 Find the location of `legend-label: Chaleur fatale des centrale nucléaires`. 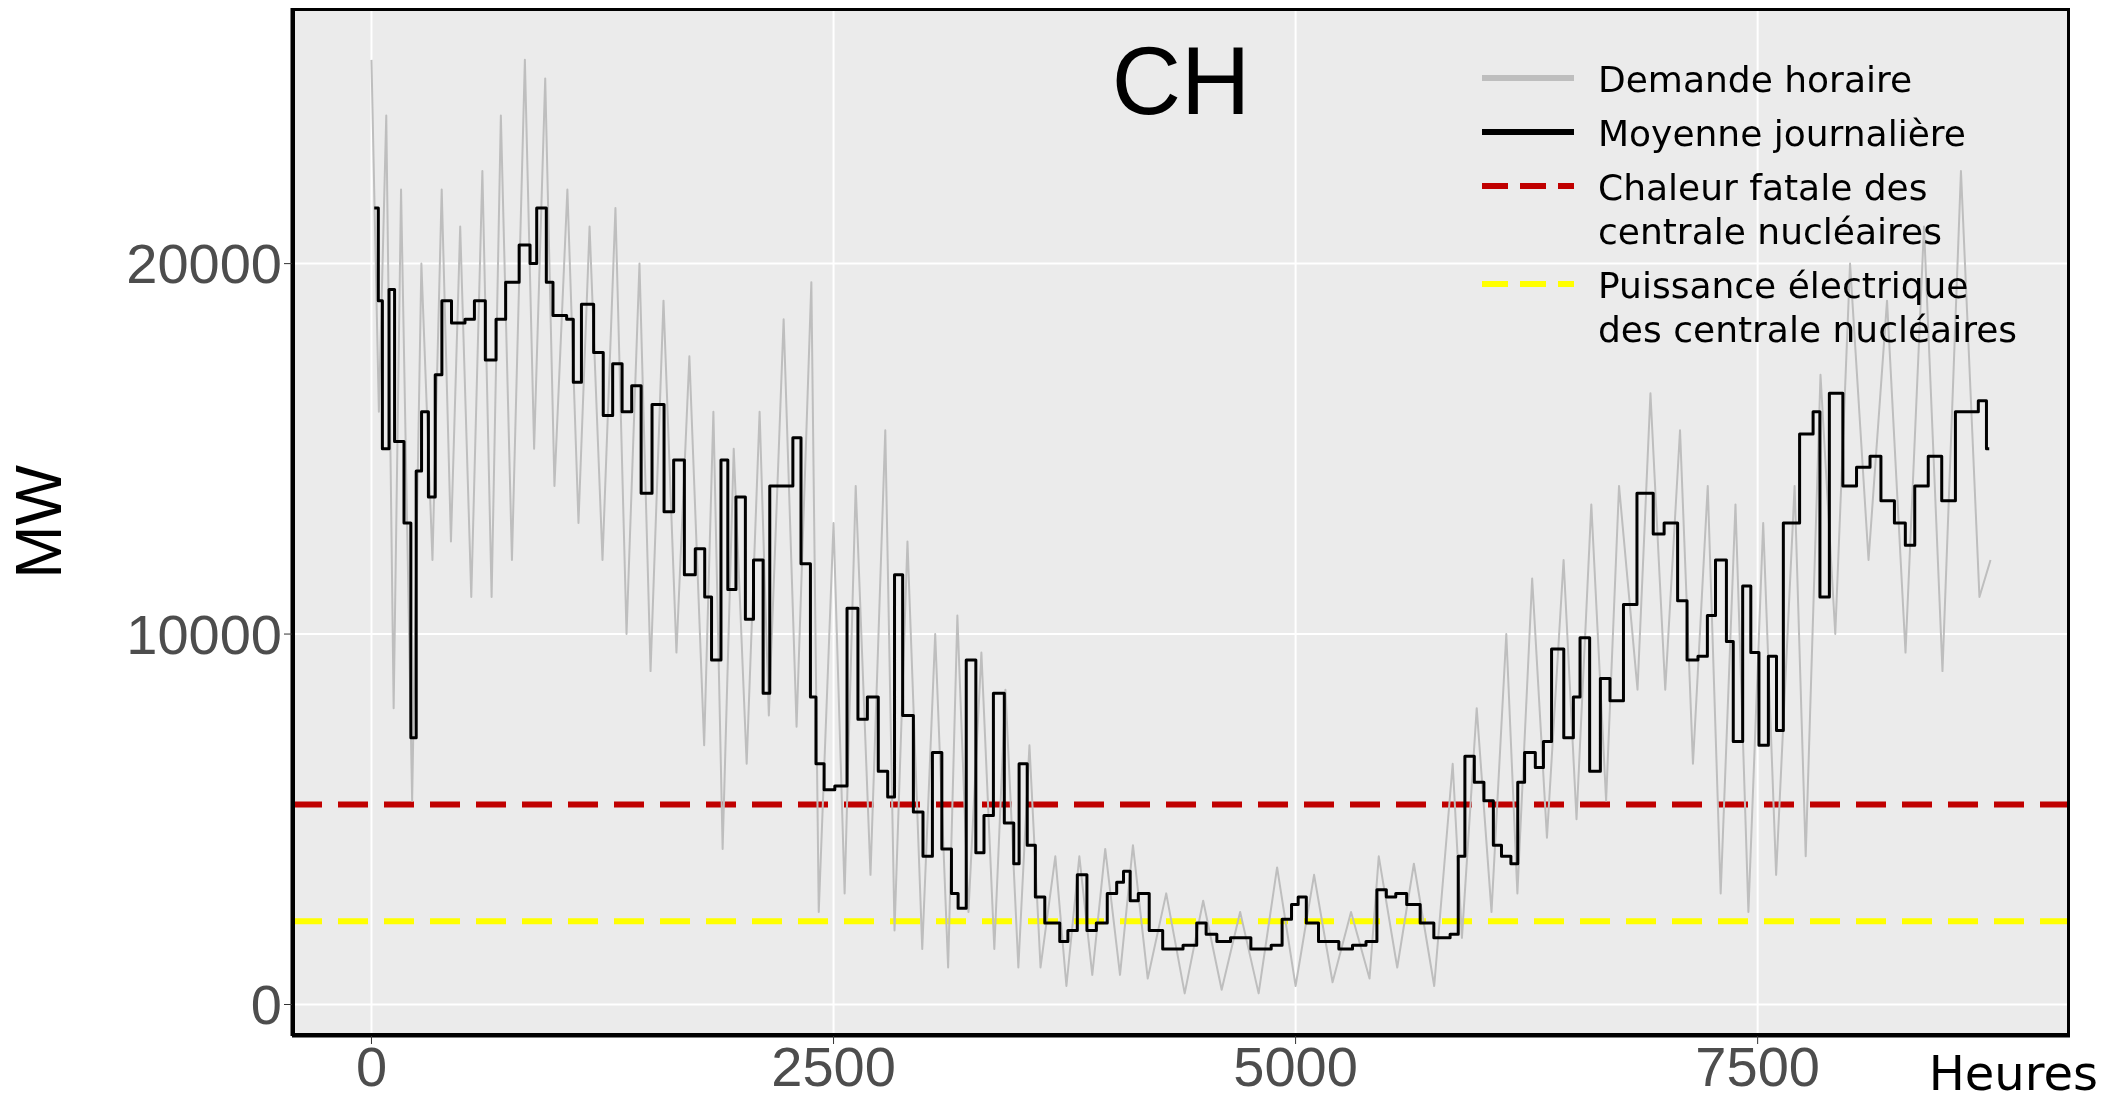

legend-label: Chaleur fatale des centrale nucléaires is located at coordinates (1770, 210).